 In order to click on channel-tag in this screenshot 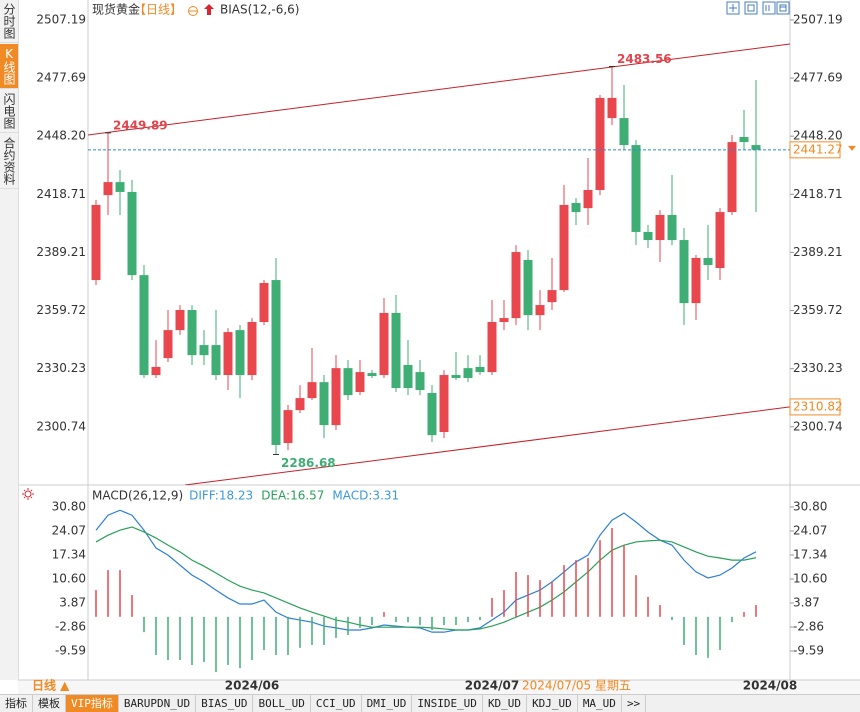, I will do `click(815, 407)`.